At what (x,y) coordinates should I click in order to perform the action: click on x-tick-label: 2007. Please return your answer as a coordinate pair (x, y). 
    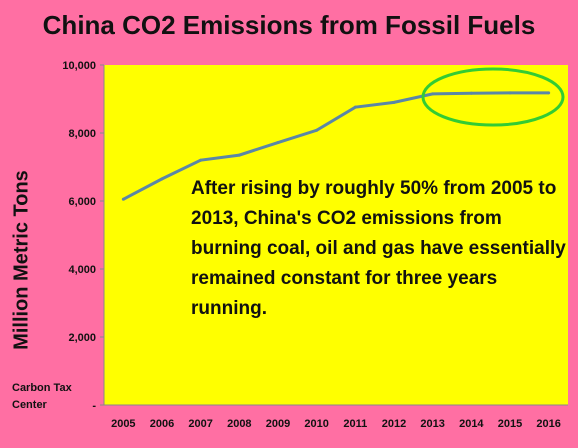
    Looking at the image, I should click on (200, 424).